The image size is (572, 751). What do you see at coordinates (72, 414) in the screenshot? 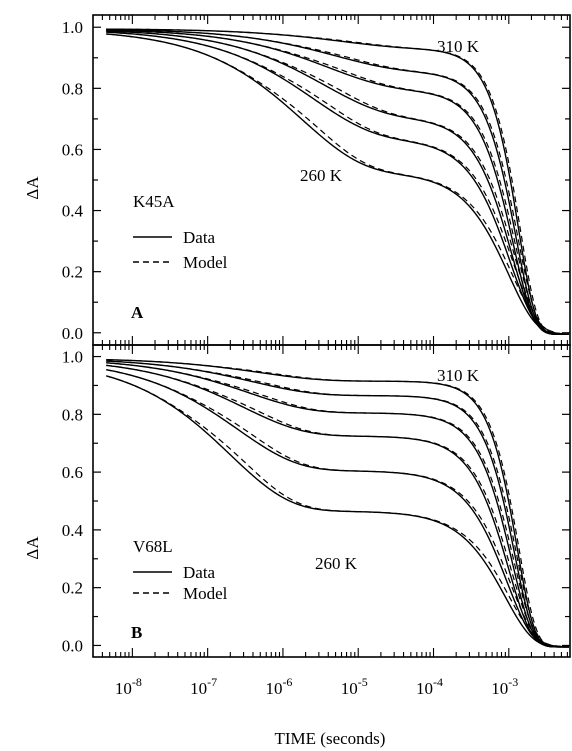
I see `panel-b-y-tick-label: 0.8` at bounding box center [72, 414].